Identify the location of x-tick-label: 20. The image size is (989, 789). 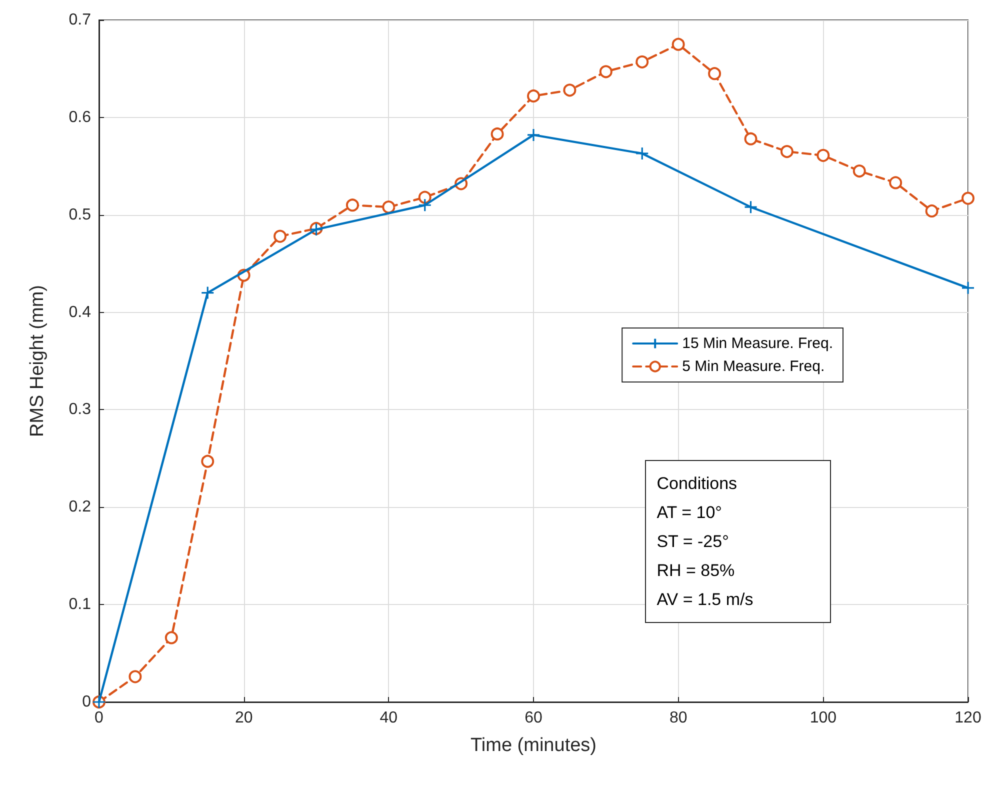
(243, 718).